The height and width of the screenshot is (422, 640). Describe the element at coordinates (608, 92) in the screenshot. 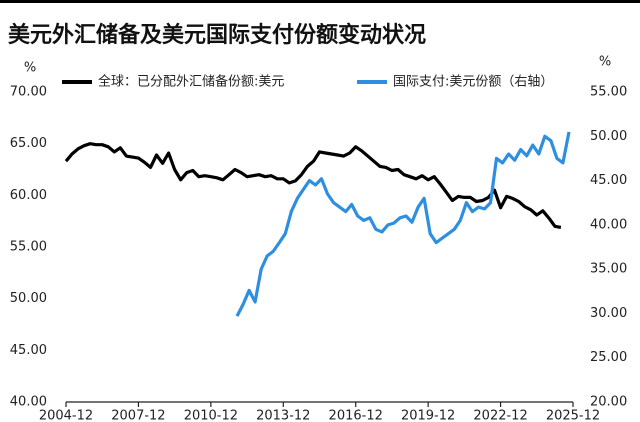

I see `y2-tick-label: 55.00` at that location.